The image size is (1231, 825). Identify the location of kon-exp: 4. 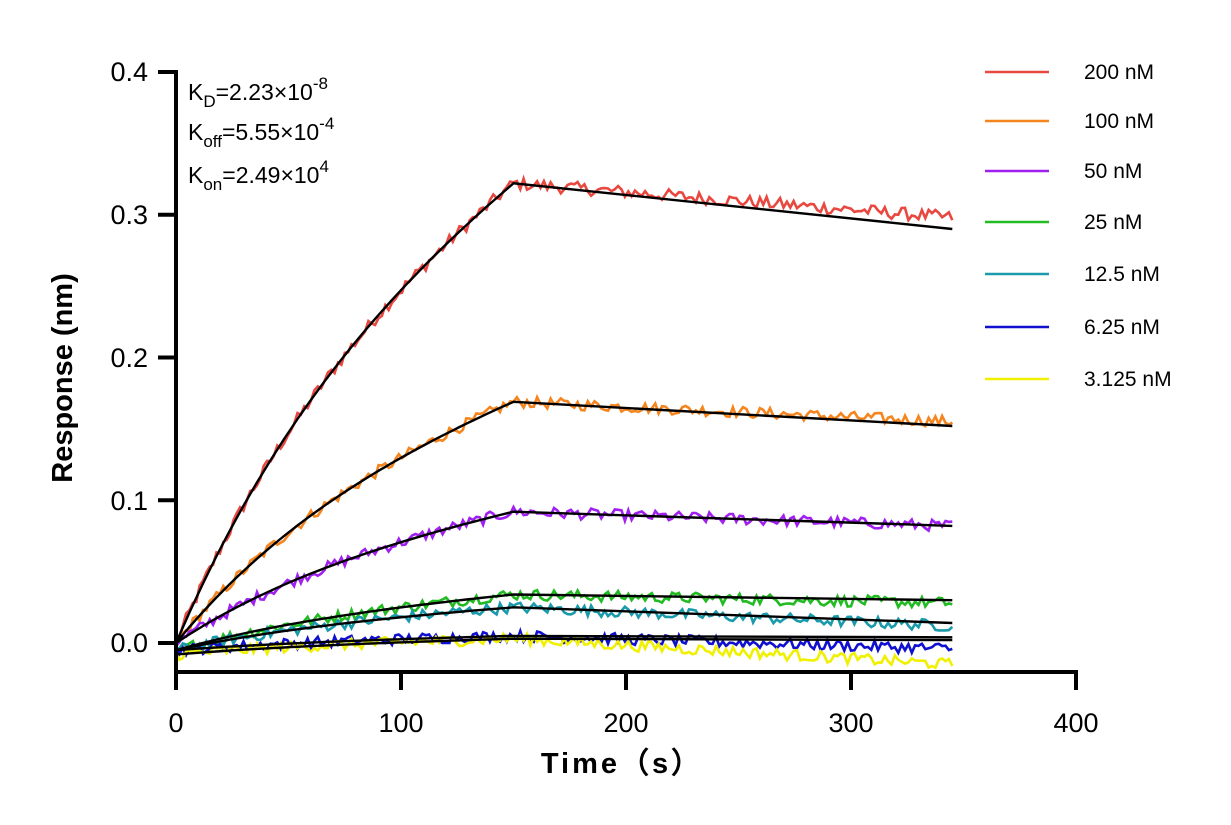
(323, 166).